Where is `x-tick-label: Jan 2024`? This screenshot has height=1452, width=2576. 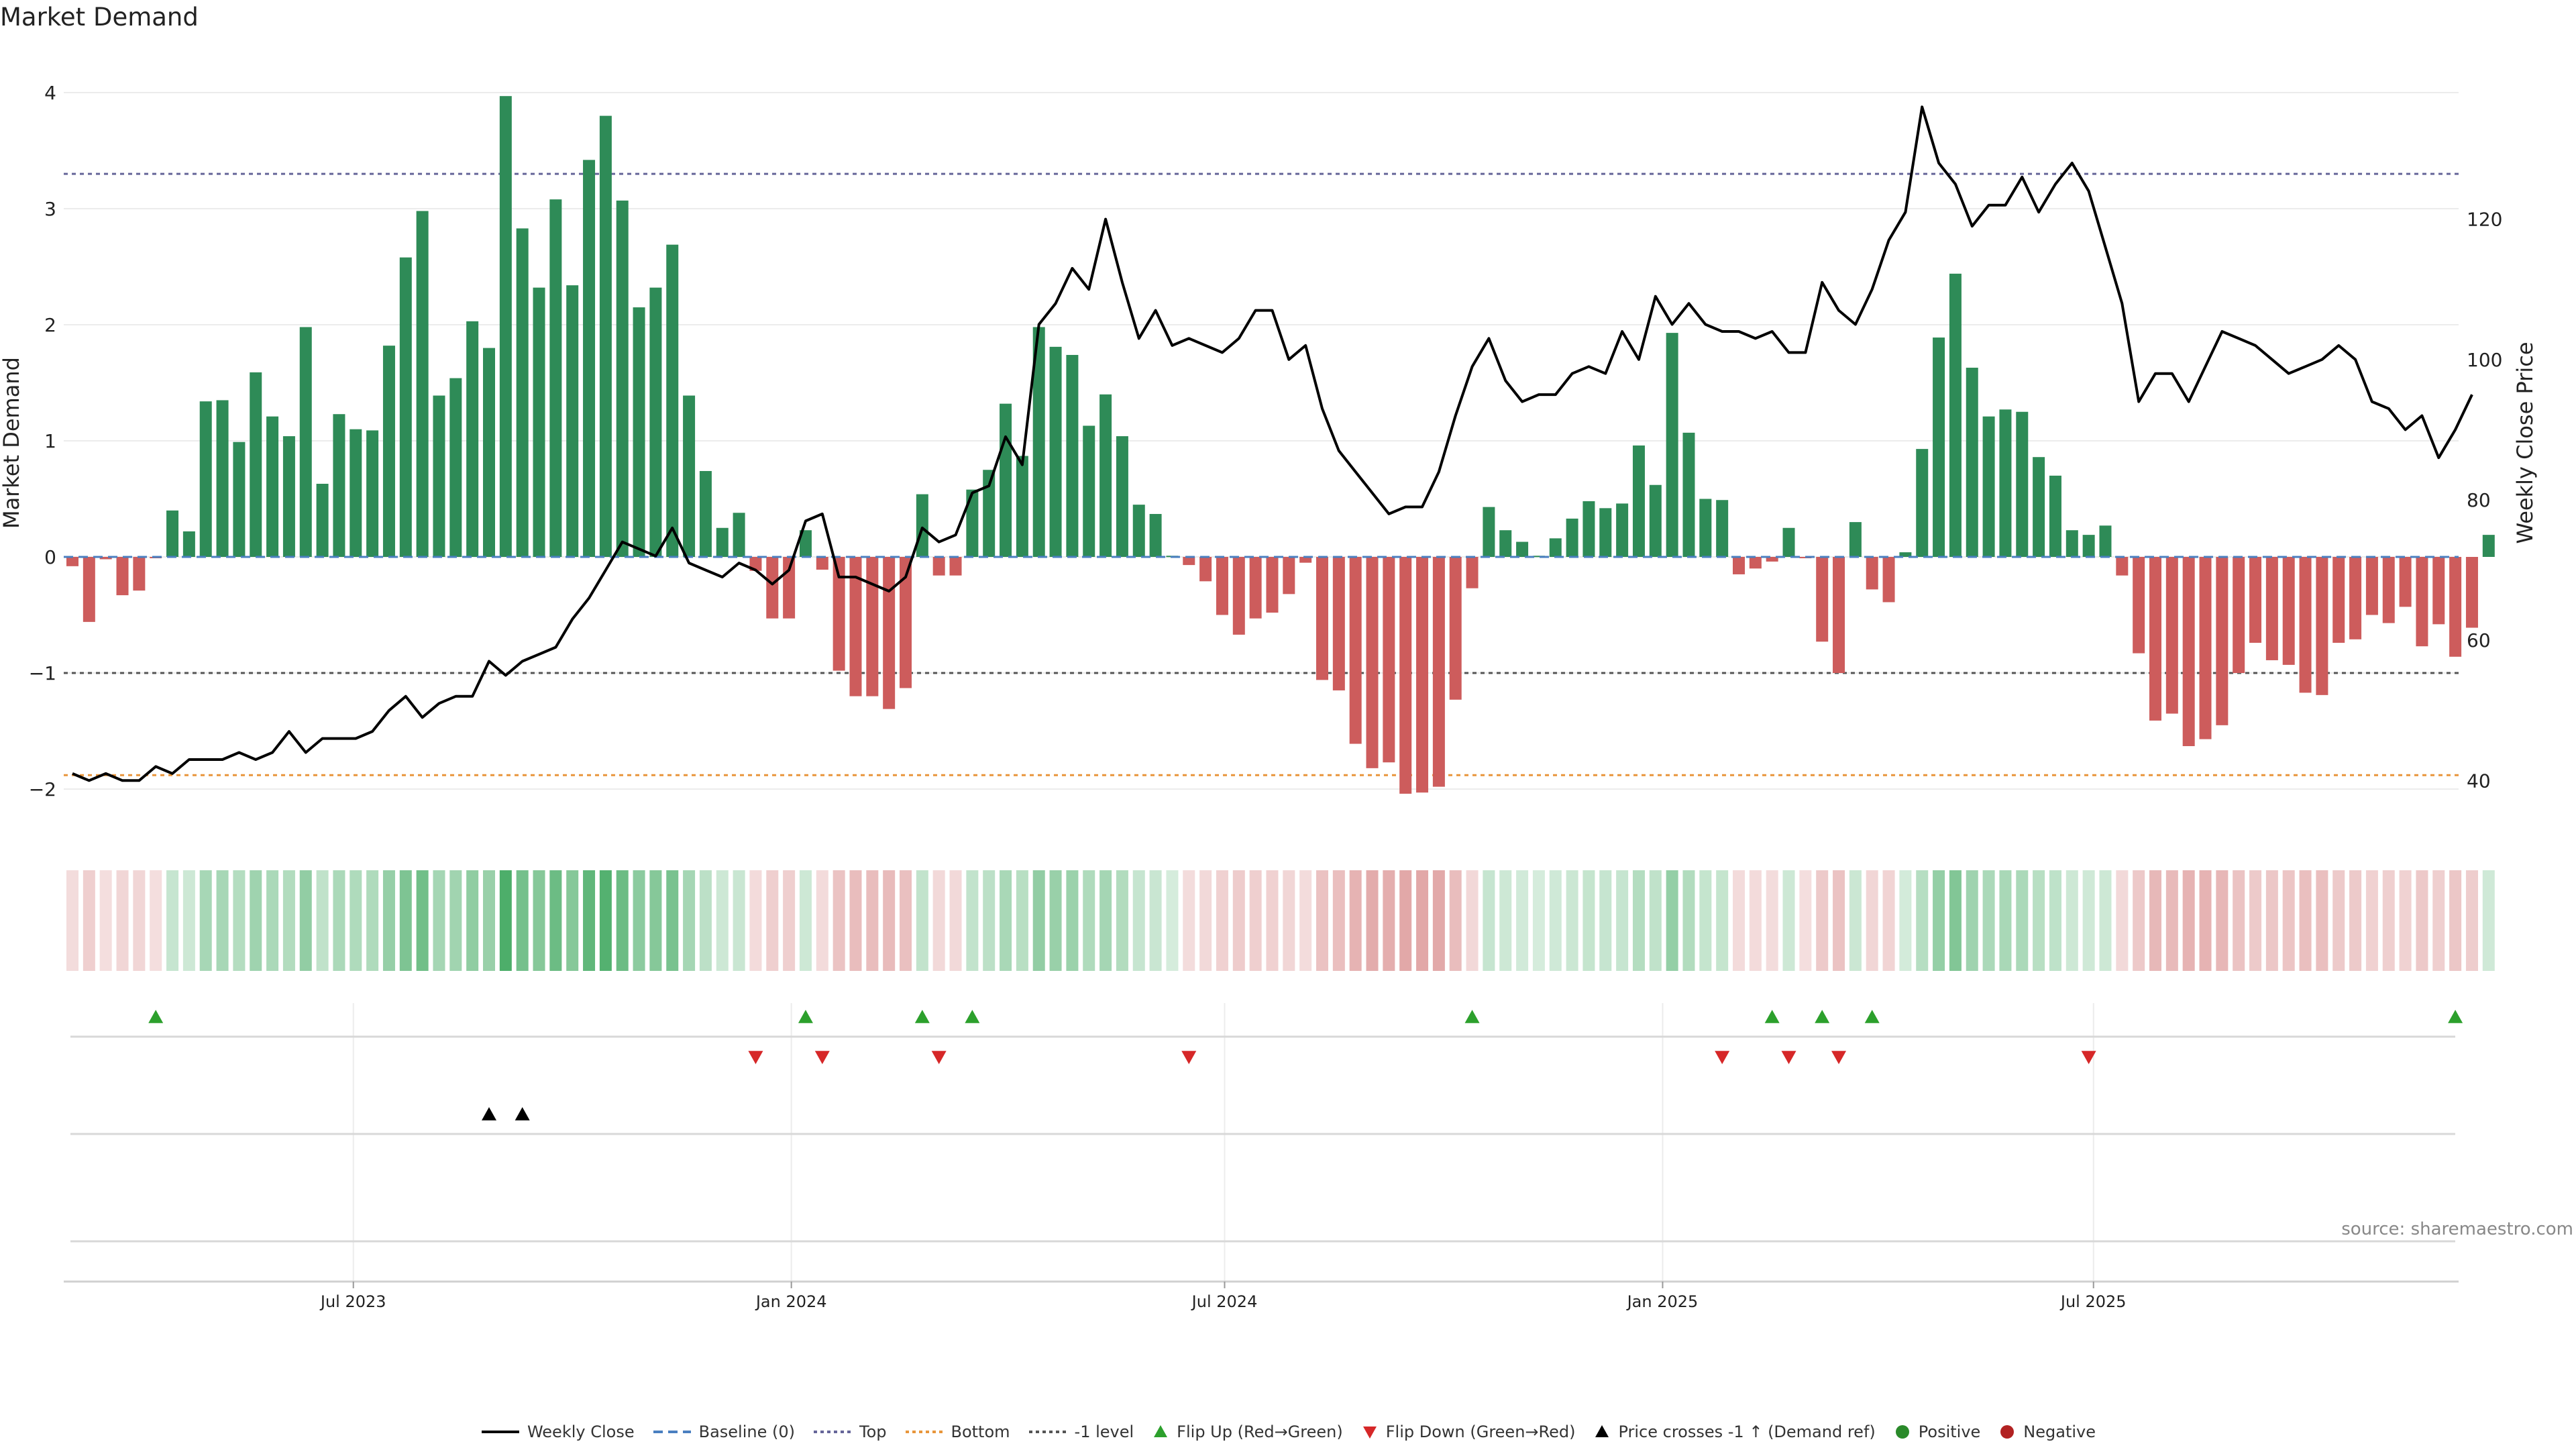 x-tick-label: Jan 2024 is located at coordinates (791, 1302).